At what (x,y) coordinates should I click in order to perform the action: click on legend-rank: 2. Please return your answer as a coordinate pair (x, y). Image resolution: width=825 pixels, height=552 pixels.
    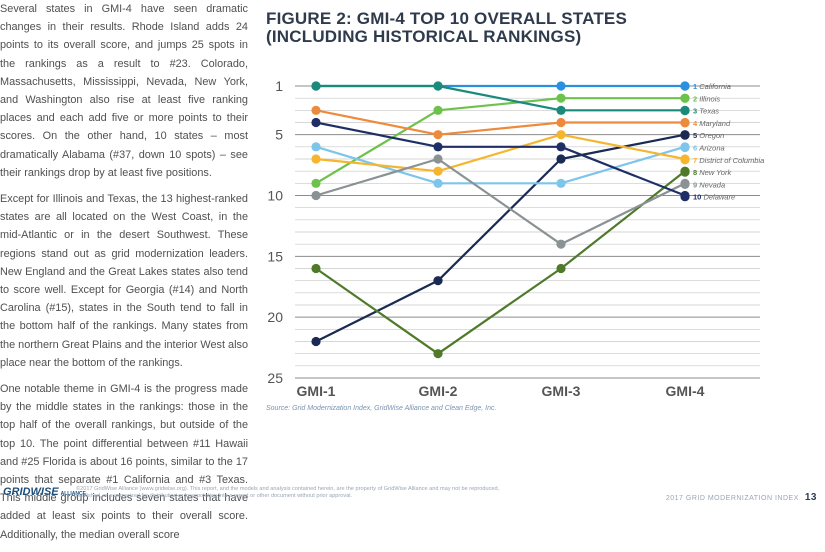
    Looking at the image, I should click on (696, 98).